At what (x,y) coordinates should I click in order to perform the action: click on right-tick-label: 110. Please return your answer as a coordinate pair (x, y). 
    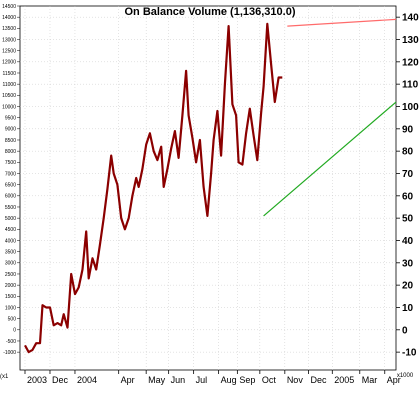
    Looking at the image, I should click on (410, 85).